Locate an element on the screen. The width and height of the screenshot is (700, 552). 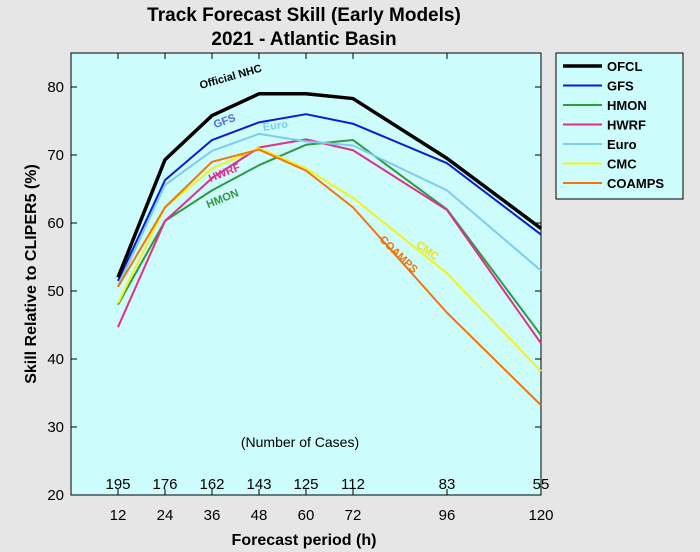
x-tick-label: 96 is located at coordinates (447, 515).